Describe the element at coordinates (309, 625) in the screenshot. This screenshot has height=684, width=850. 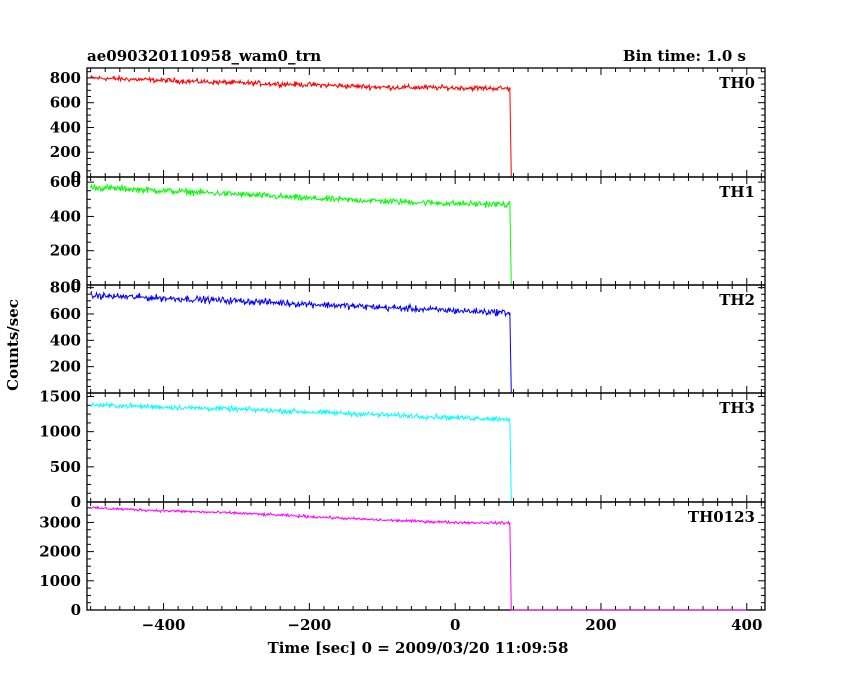
I see `x-tick-label: −200` at that location.